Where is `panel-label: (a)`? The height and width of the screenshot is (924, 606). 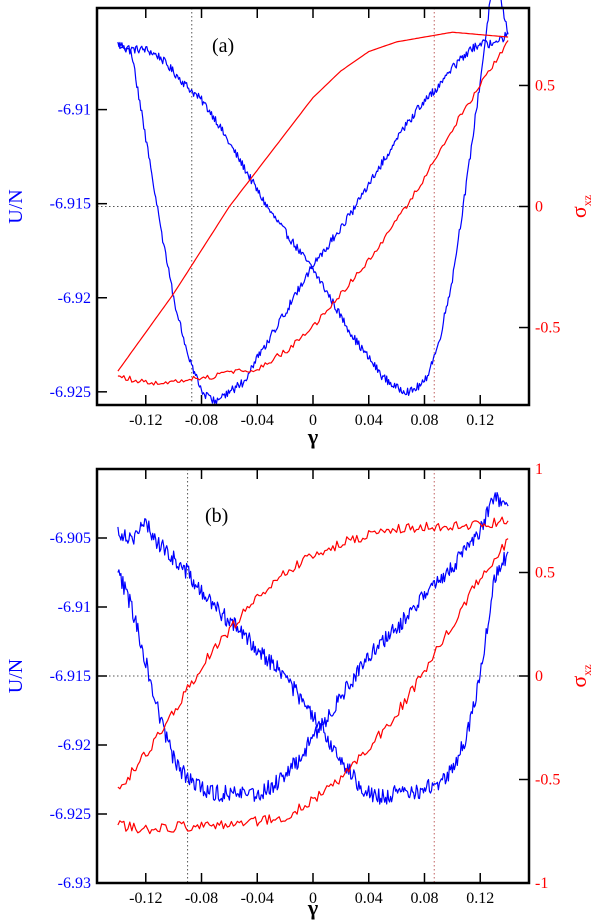 panel-label: (a) is located at coordinates (223, 46).